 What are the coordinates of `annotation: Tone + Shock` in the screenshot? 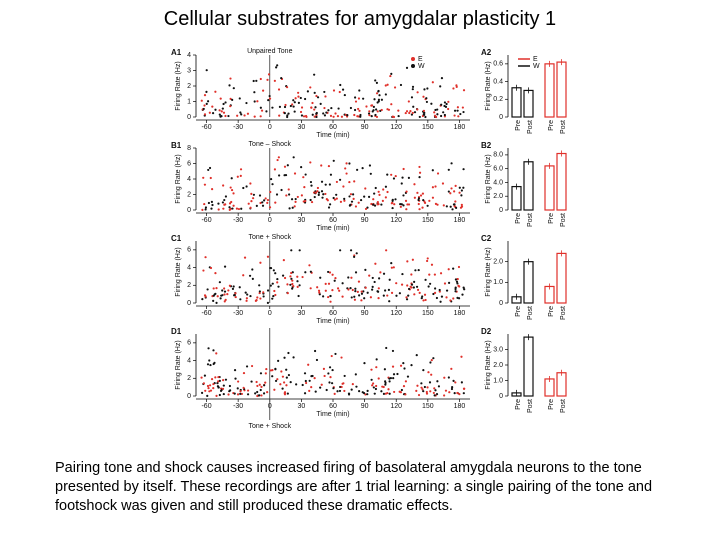 It's located at (269, 237).